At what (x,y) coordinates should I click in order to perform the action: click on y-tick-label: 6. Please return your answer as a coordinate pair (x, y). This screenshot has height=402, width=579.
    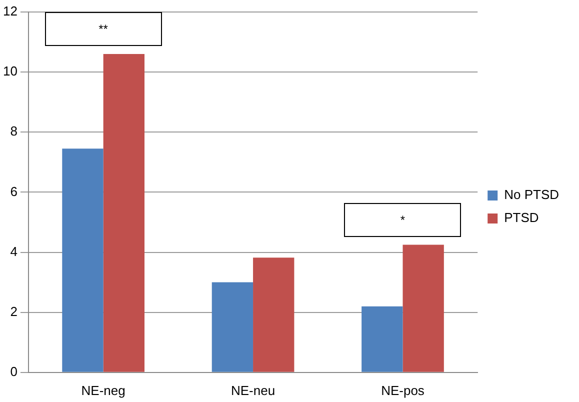
    Looking at the image, I should click on (14, 191).